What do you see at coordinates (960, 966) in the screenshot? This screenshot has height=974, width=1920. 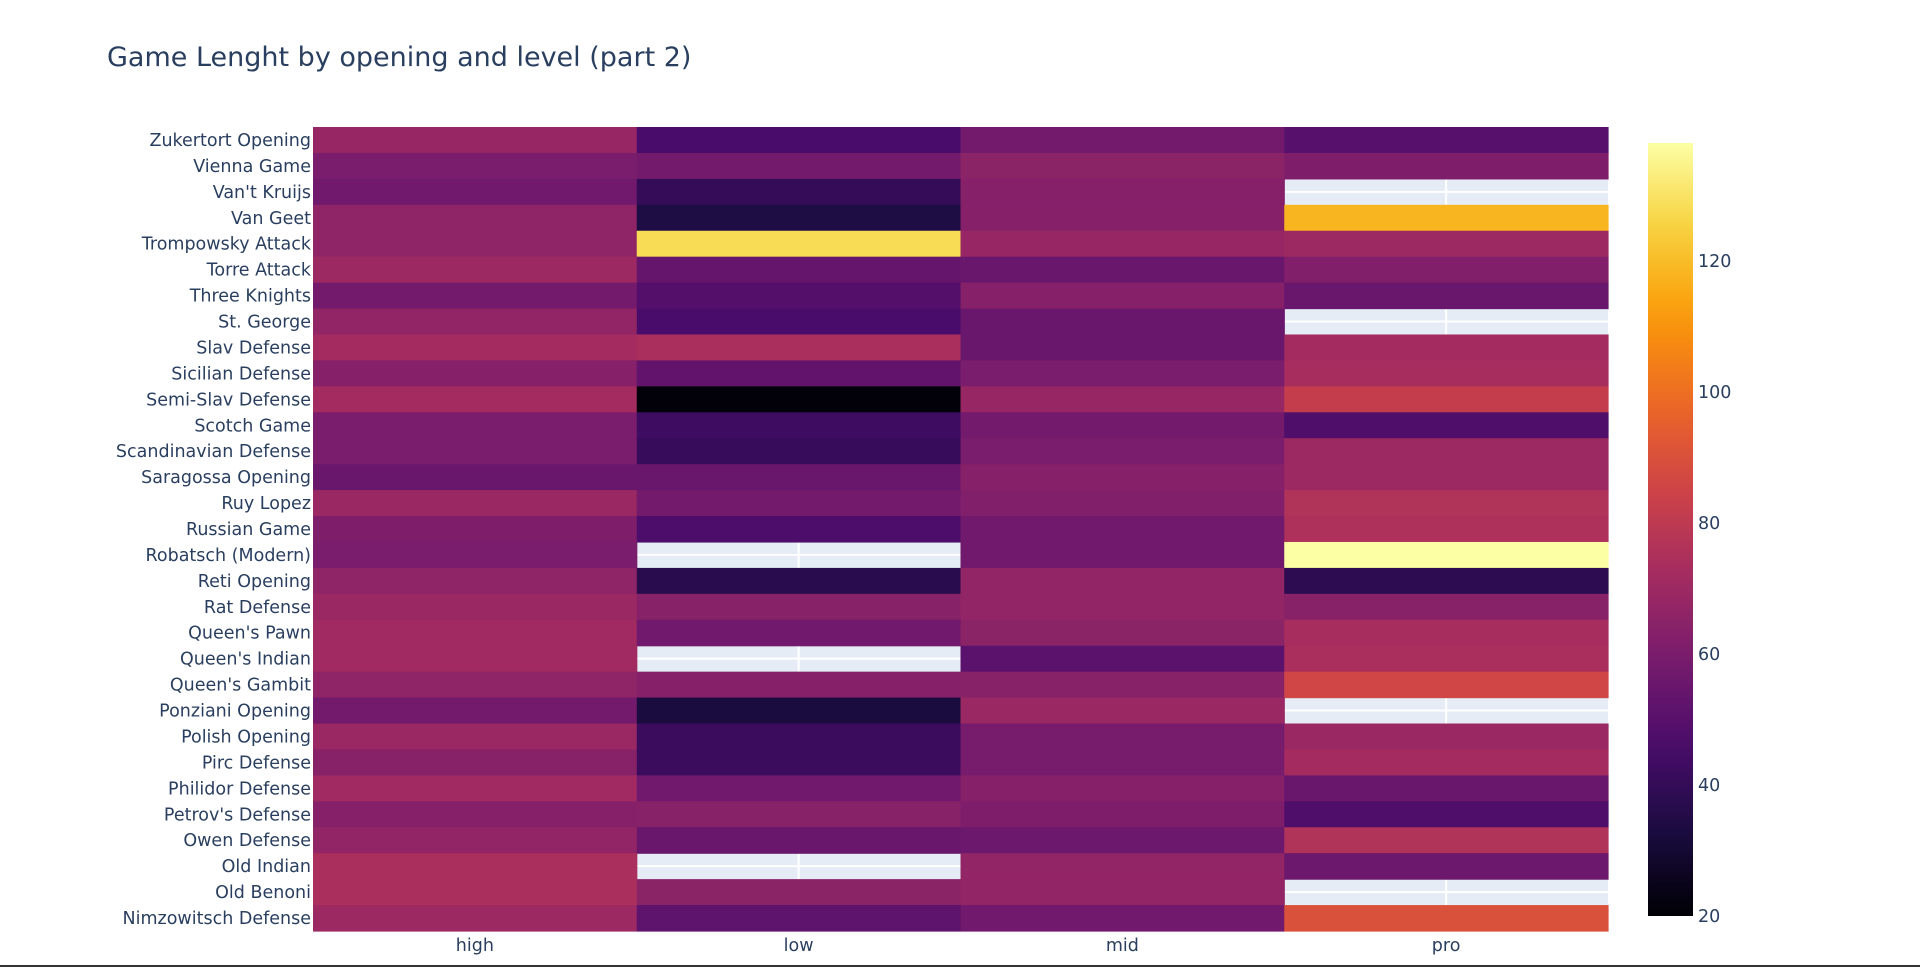 I see `bottom-divider` at bounding box center [960, 966].